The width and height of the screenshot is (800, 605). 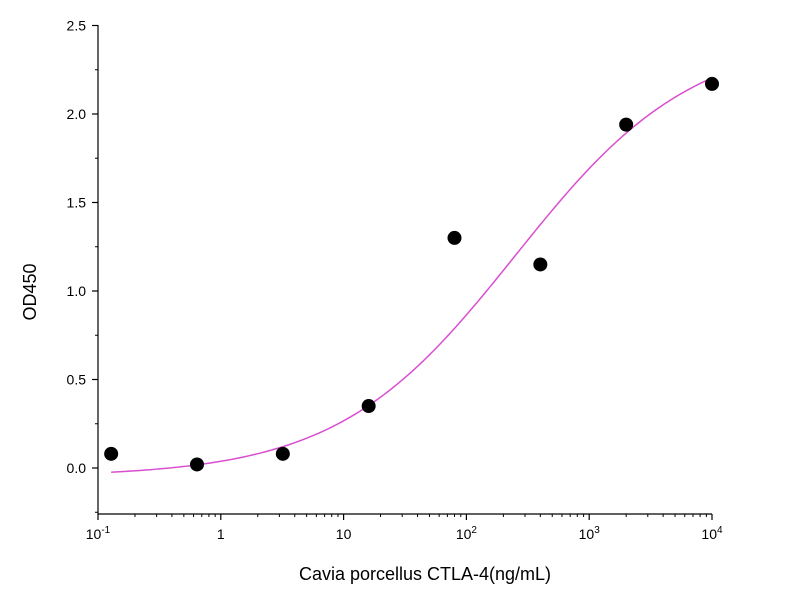 I want to click on y-axis-title: OD450, so click(x=30, y=291).